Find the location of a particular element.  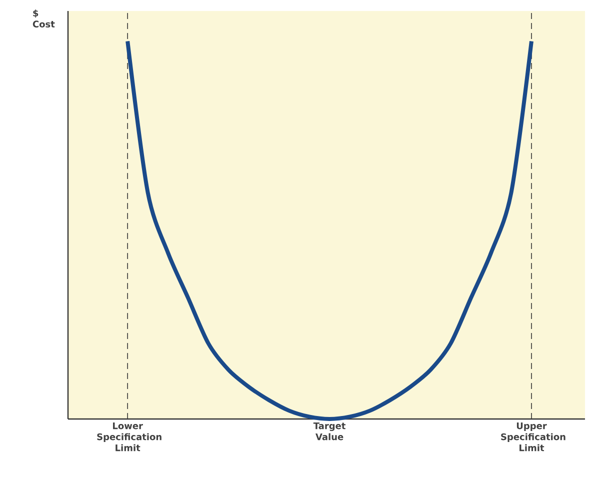

x-tick-label: Upper Specification Limit is located at coordinates (533, 437).